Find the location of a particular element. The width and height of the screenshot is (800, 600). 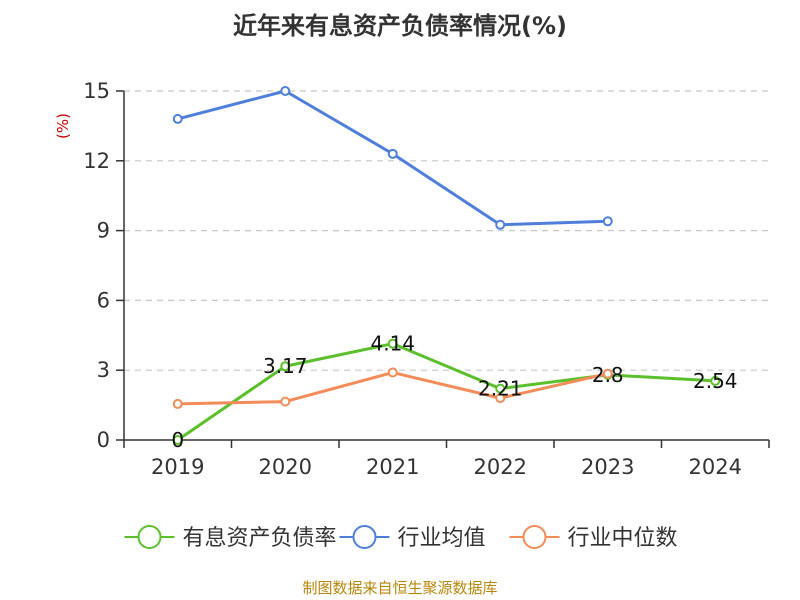

legend-label: 行业中位数 is located at coordinates (623, 538).